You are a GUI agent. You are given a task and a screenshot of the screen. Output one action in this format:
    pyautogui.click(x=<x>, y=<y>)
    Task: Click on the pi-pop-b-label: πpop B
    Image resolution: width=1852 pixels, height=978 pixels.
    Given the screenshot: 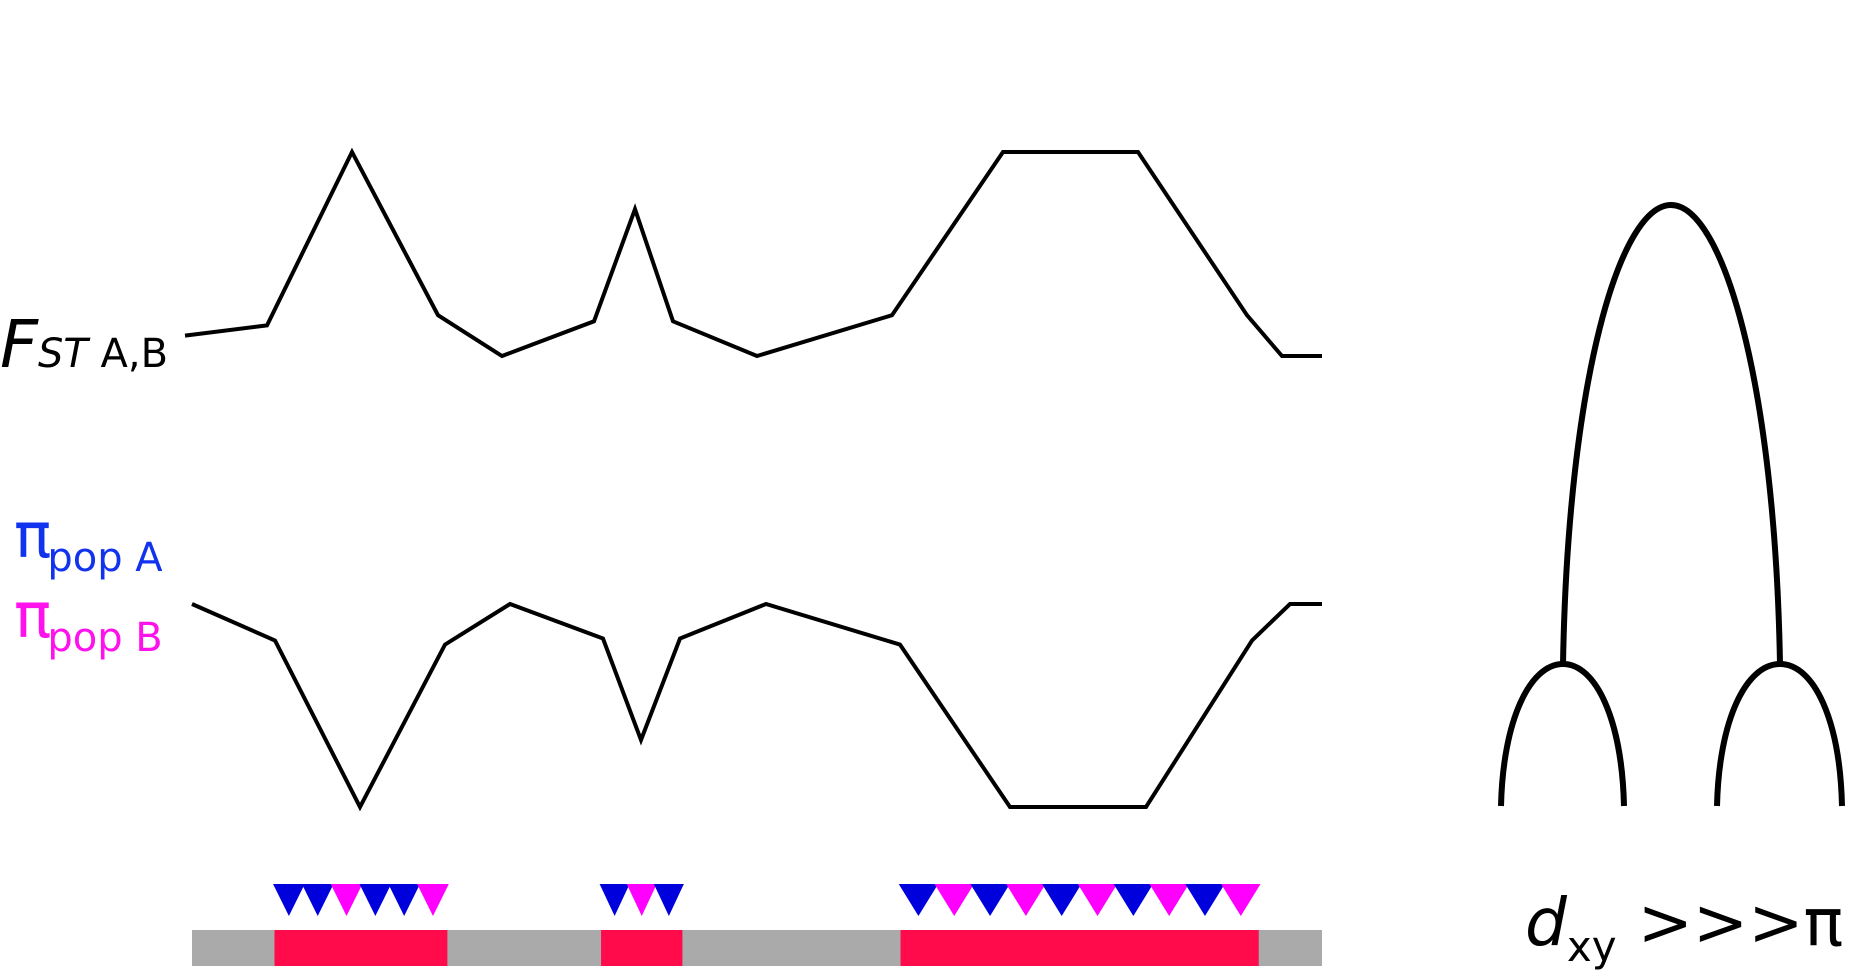 What is the action you would take?
    pyautogui.click(x=90, y=622)
    